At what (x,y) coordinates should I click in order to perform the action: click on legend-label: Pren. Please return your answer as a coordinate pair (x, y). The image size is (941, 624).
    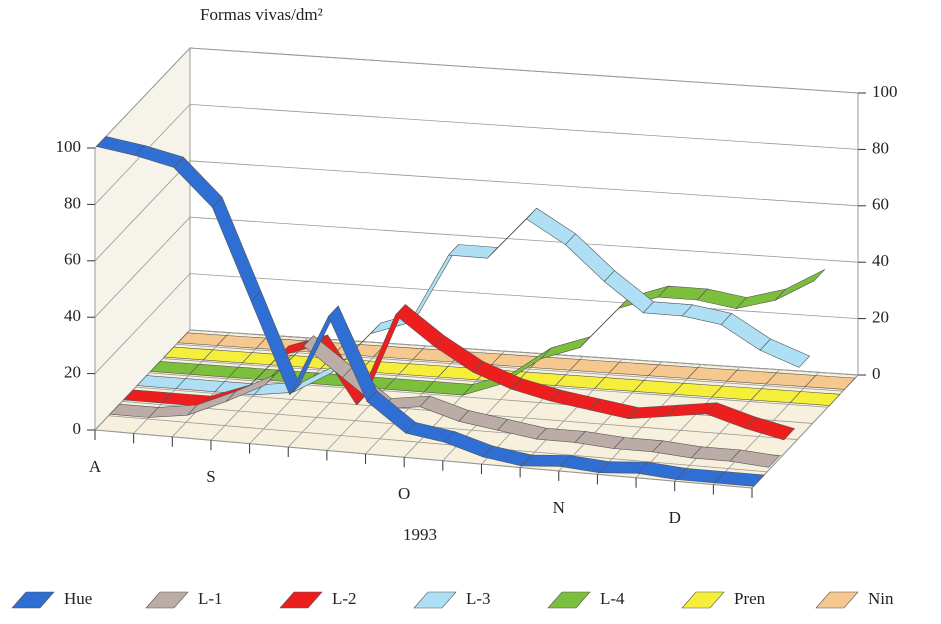
    Looking at the image, I should click on (750, 598).